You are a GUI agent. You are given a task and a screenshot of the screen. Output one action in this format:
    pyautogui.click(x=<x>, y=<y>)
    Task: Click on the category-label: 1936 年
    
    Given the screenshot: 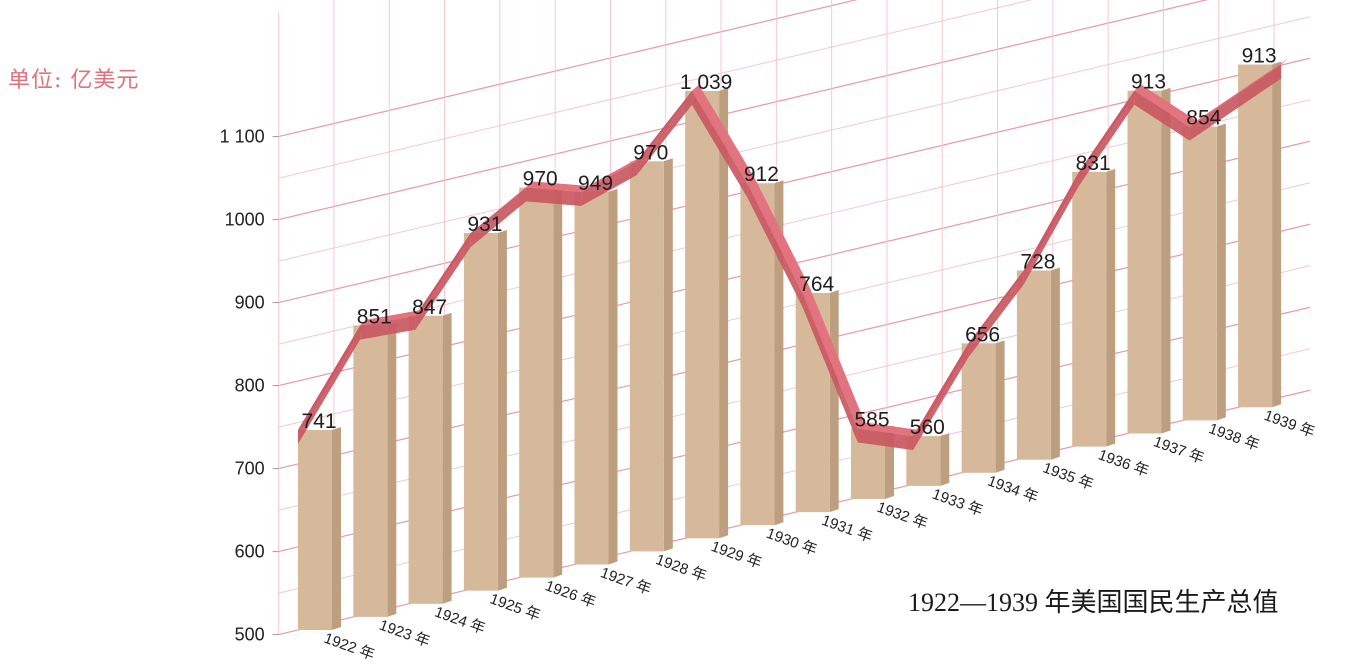 What is the action you would take?
    pyautogui.click(x=1123, y=463)
    